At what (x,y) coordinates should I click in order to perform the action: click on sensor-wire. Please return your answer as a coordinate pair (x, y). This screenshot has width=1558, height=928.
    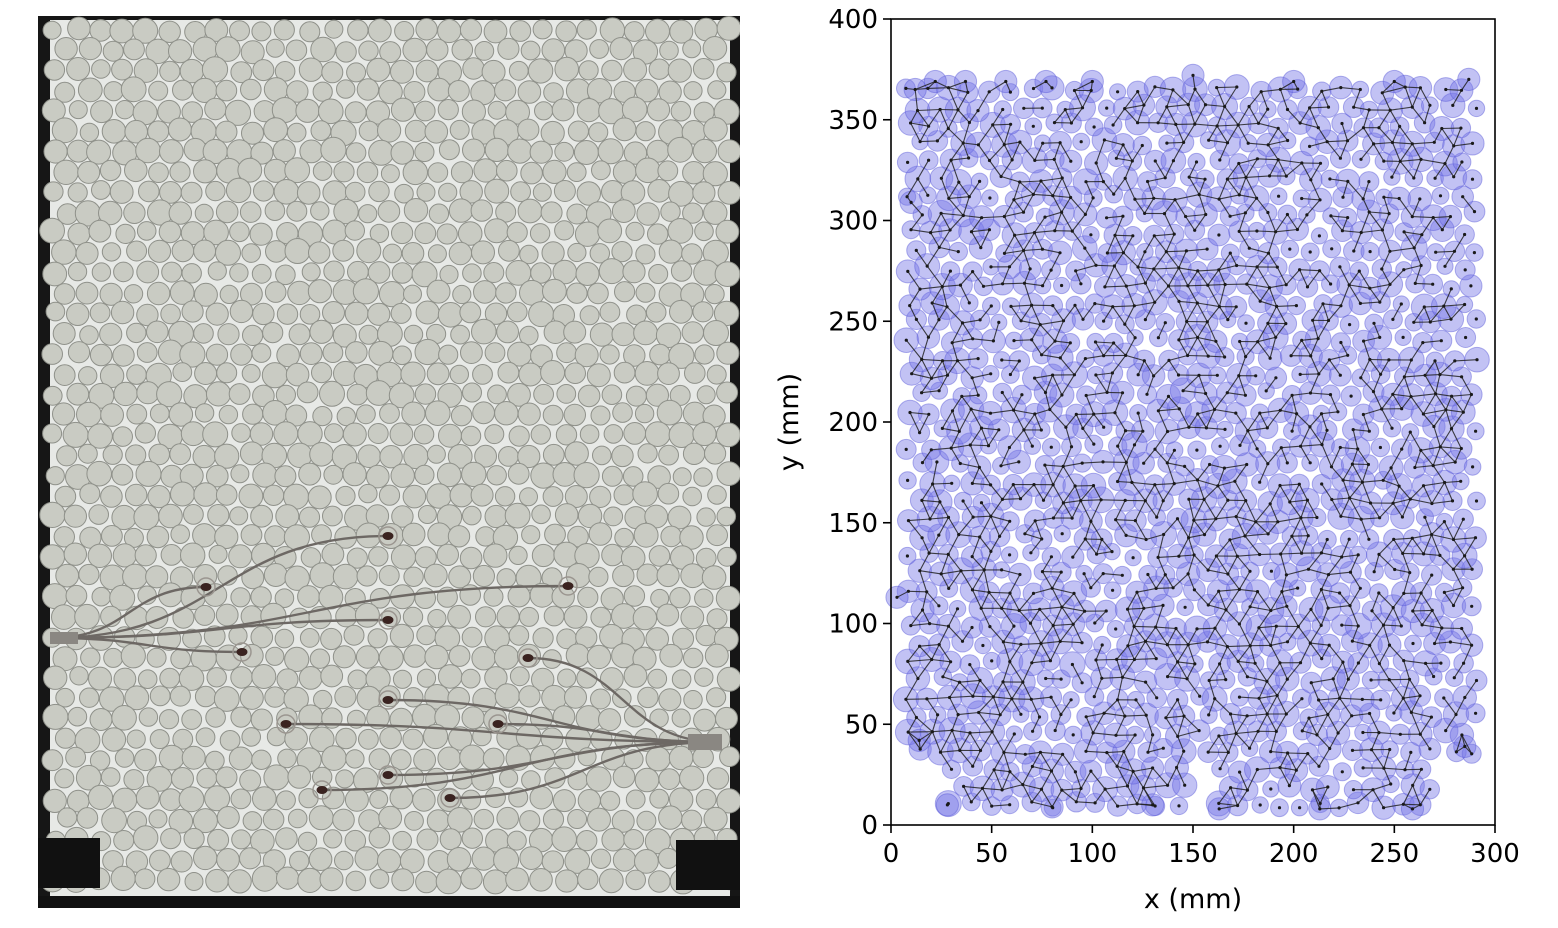
    Looking at the image, I should click on (608, 733).